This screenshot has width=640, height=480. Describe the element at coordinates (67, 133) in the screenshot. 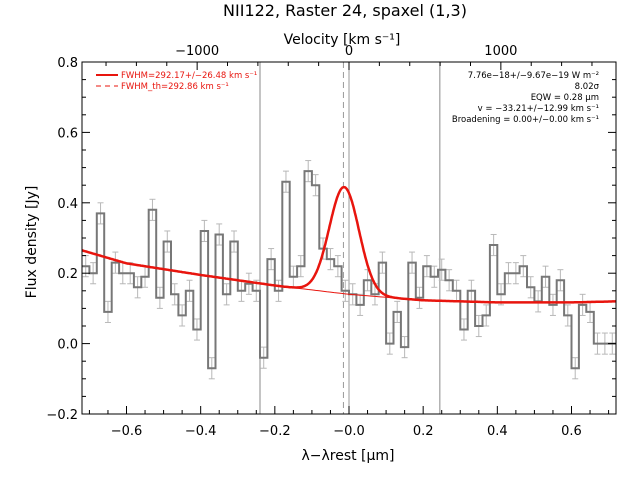

I see `y-tick-label: 0.6` at that location.